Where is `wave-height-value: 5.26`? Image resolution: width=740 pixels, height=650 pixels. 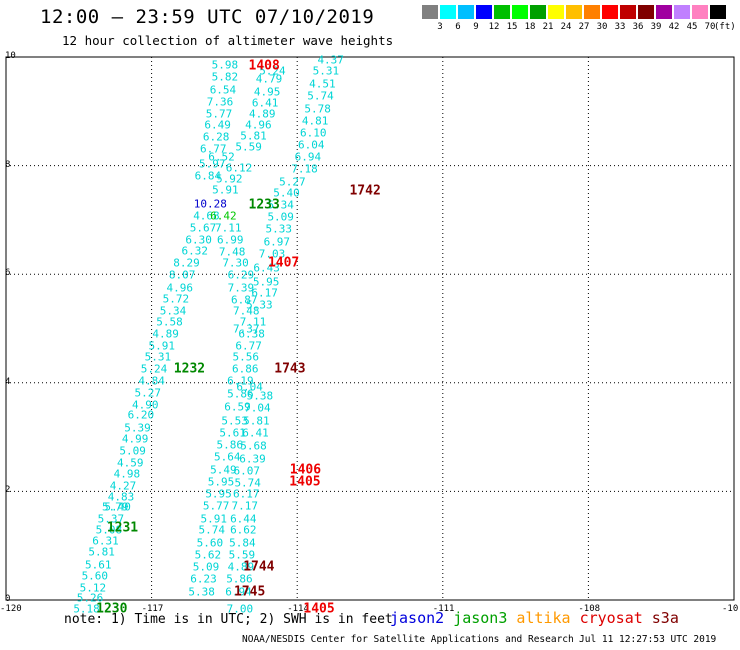 wave-height-value: 5.26 is located at coordinates (90, 598).